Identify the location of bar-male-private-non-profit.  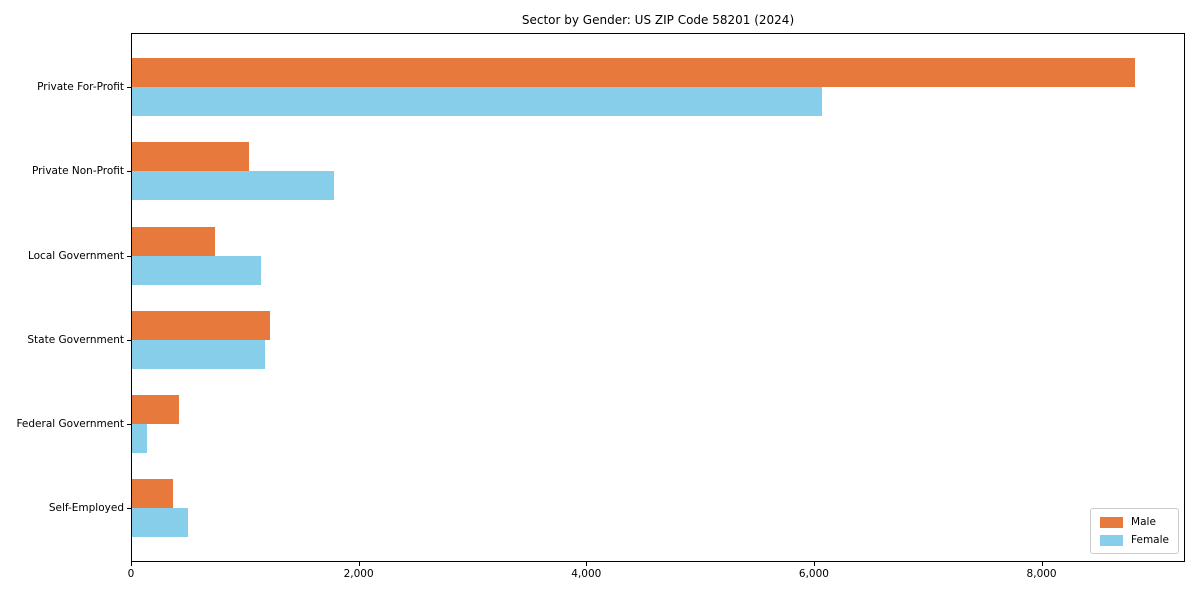
(191, 157).